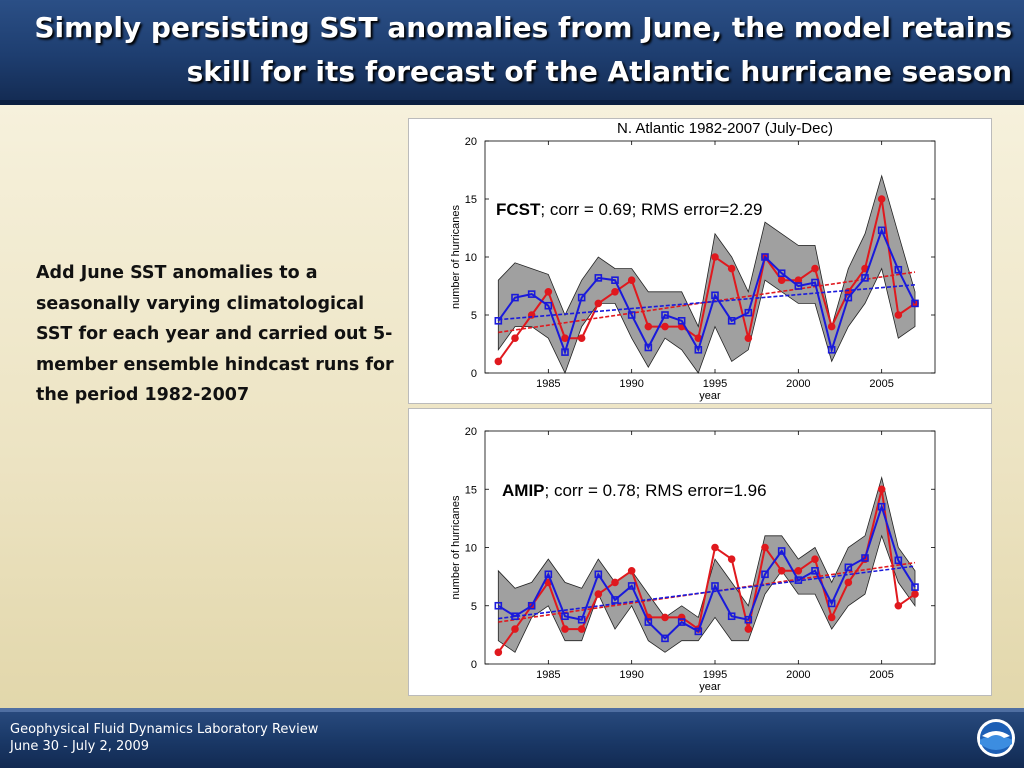 This screenshot has height=768, width=1024. I want to click on chart-annotation: AMIP; corr = 0.78; RMS error=1.96, so click(634, 490).